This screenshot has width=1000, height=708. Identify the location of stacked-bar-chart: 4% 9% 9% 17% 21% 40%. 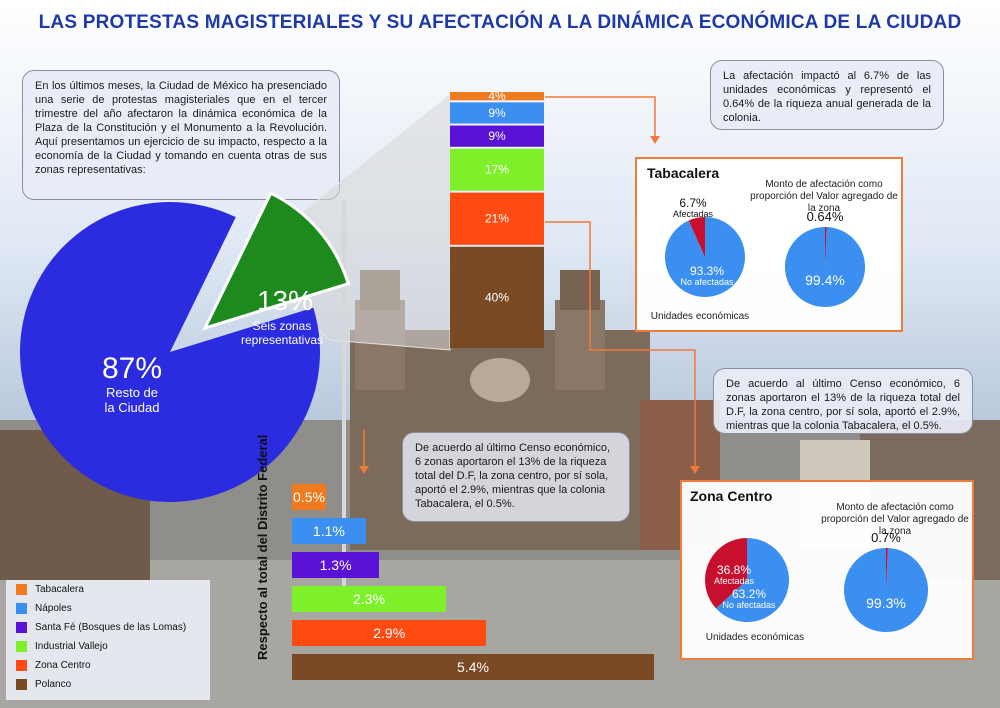
(497, 218).